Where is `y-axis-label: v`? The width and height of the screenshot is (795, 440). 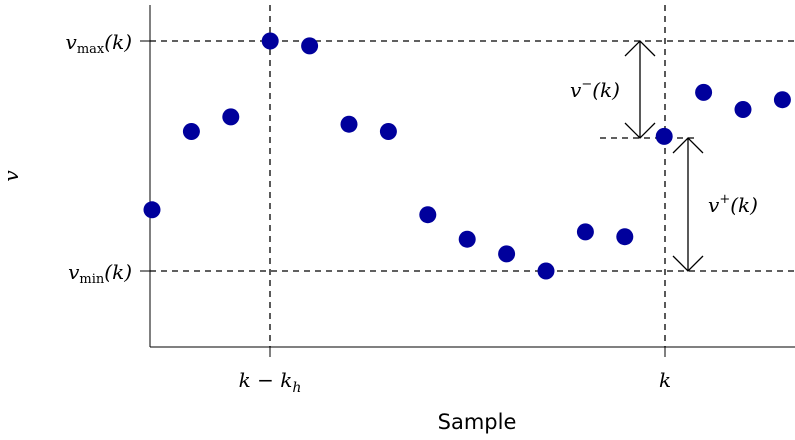 y-axis-label: v is located at coordinates (11, 176).